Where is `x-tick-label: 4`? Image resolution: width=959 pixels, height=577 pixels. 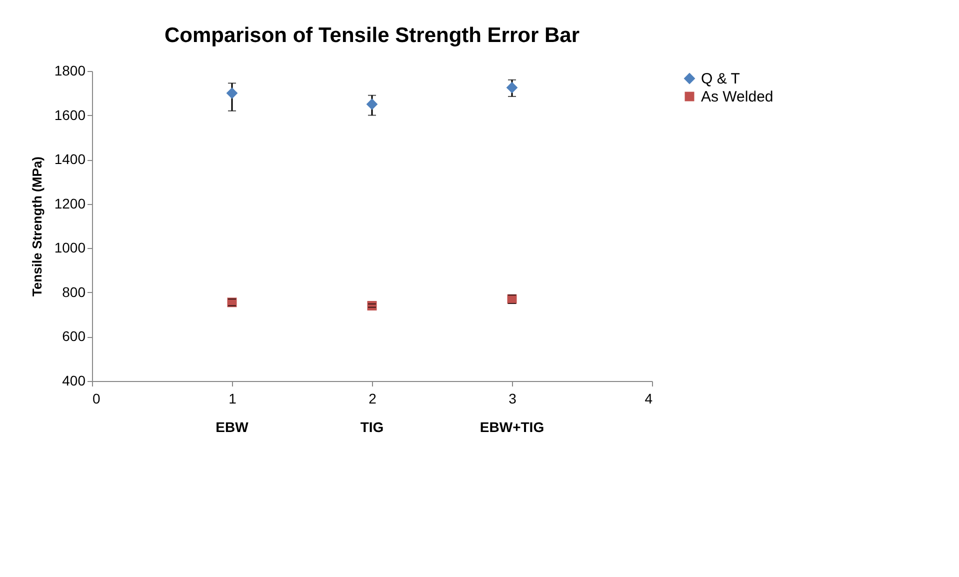 x-tick-label: 4 is located at coordinates (648, 398).